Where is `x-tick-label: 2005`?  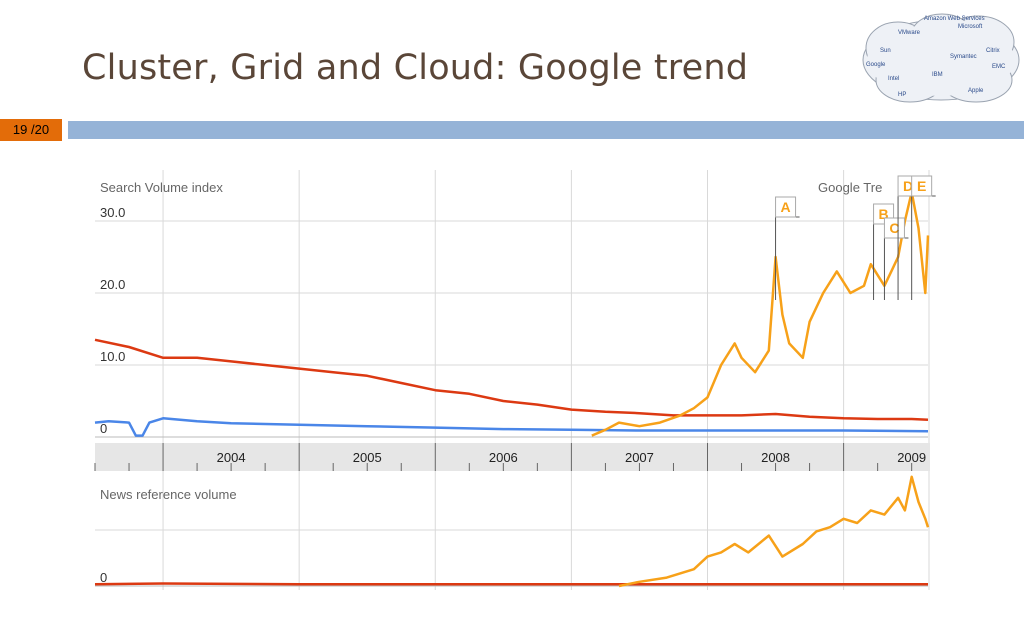
x-tick-label: 2005 is located at coordinates (367, 457).